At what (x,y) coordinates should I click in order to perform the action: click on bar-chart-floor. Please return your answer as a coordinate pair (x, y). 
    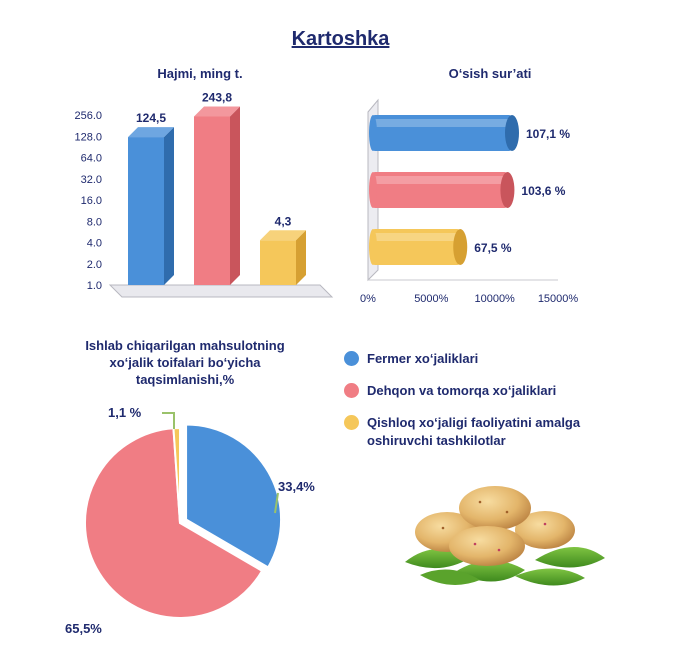
    Looking at the image, I should click on (221, 291).